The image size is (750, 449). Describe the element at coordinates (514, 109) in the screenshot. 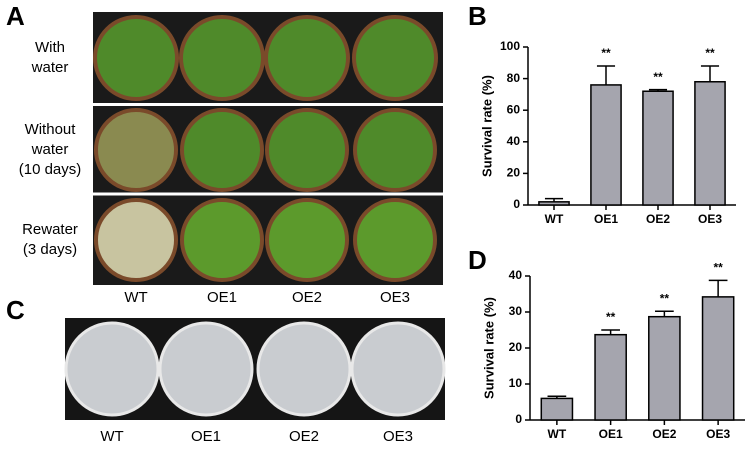

I see `y-tick-label: 60` at that location.